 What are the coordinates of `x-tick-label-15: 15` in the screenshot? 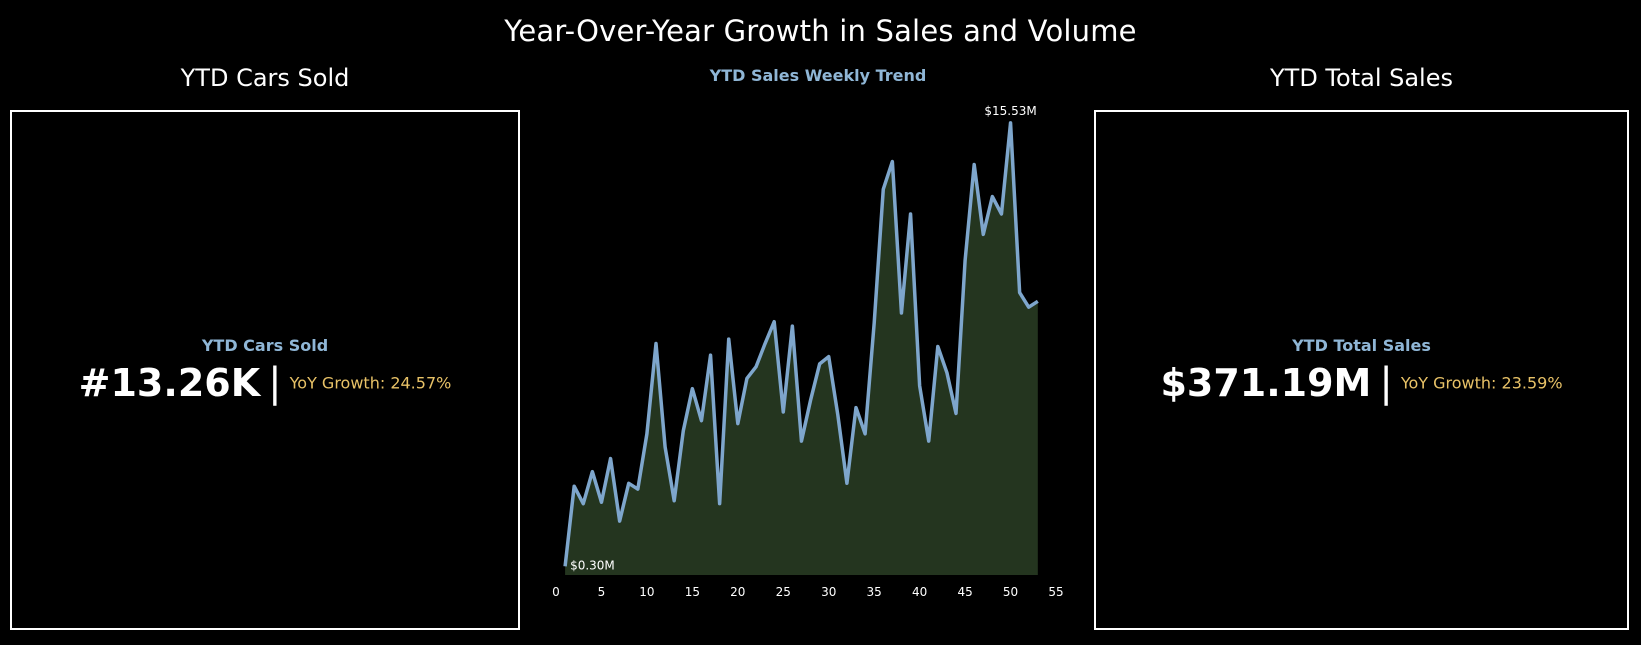 It's located at (692, 592).